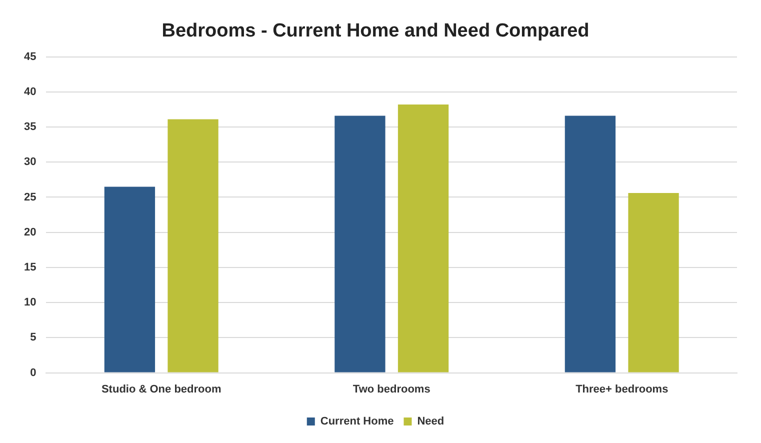 Image resolution: width=761 pixels, height=443 pixels. I want to click on y-tick-label: 25, so click(30, 197).